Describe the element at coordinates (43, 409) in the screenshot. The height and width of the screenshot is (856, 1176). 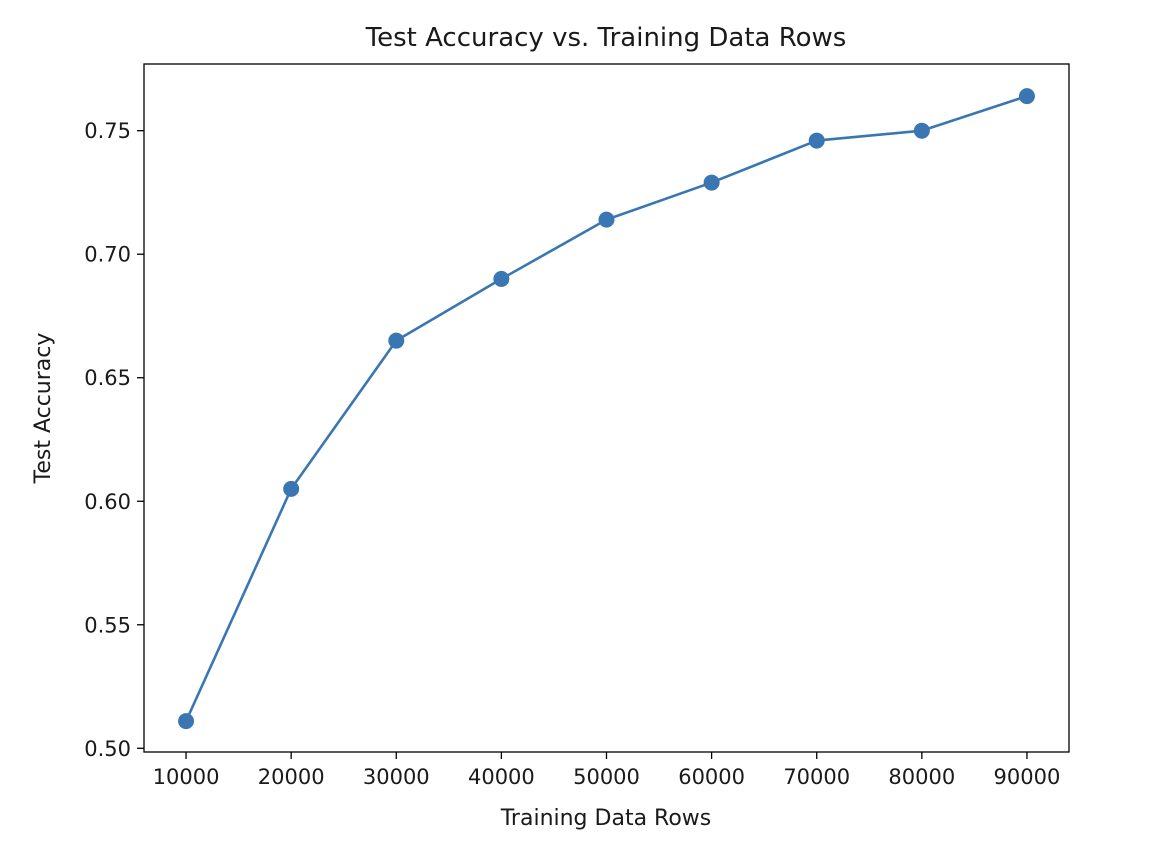
I see `y-axis-title: Test Accuracy` at that location.